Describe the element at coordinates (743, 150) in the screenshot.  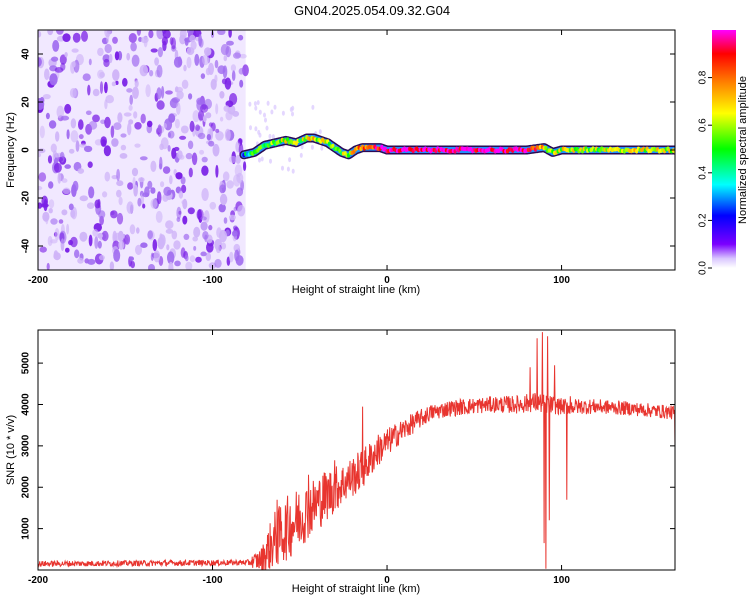
I see `colorbar-label: Normalized spectral amplitude` at that location.